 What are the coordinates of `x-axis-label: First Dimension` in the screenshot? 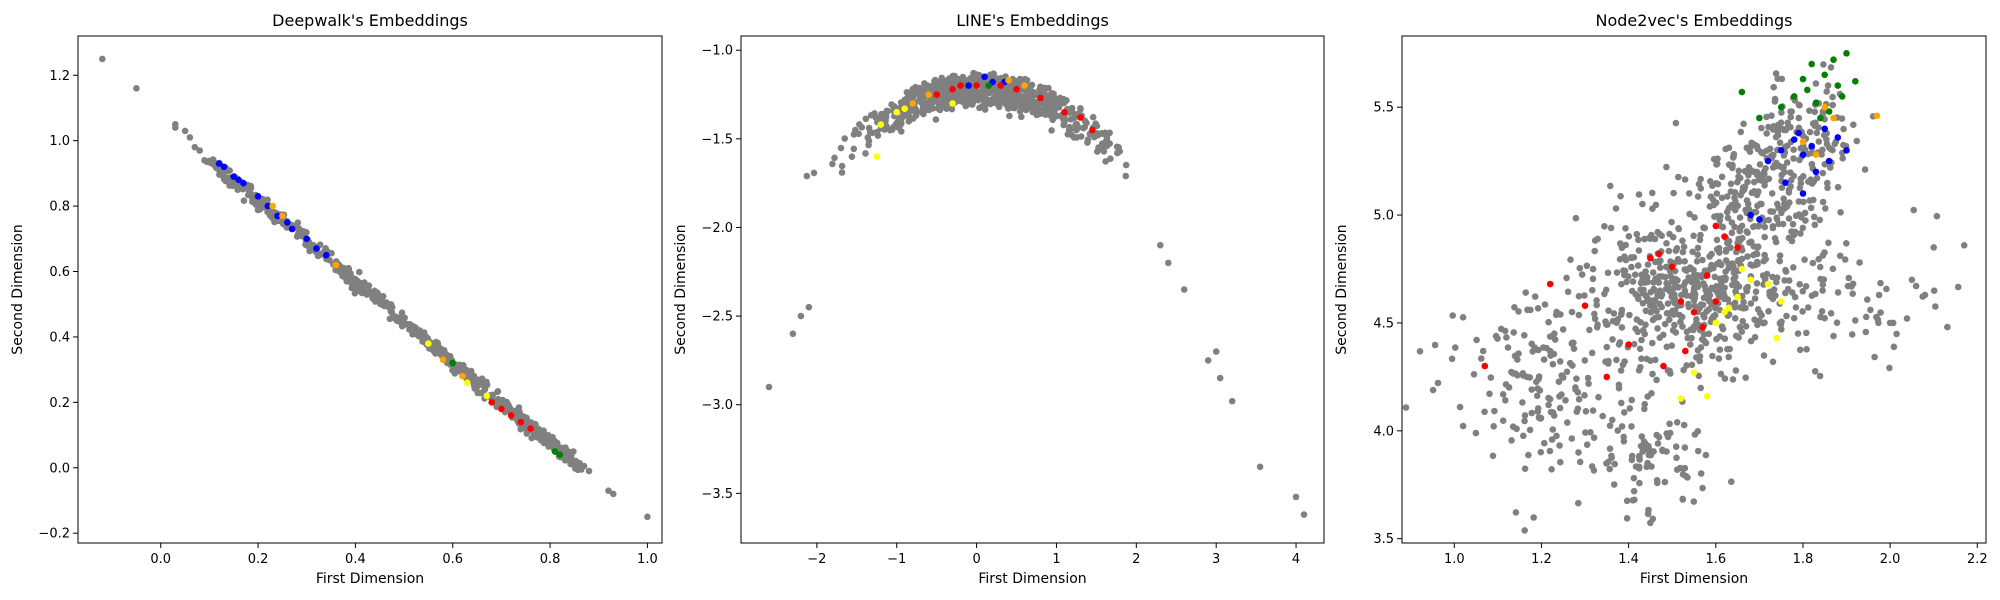 It's located at (1694, 579).